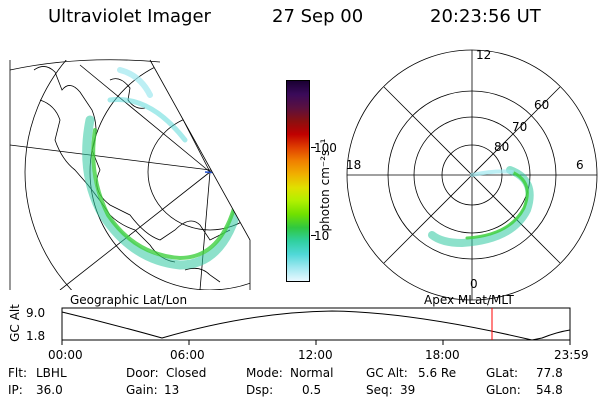 This screenshot has width=600, height=400. What do you see at coordinates (474, 284) in the screenshot?
I see `mlt-label-0: 0` at bounding box center [474, 284].